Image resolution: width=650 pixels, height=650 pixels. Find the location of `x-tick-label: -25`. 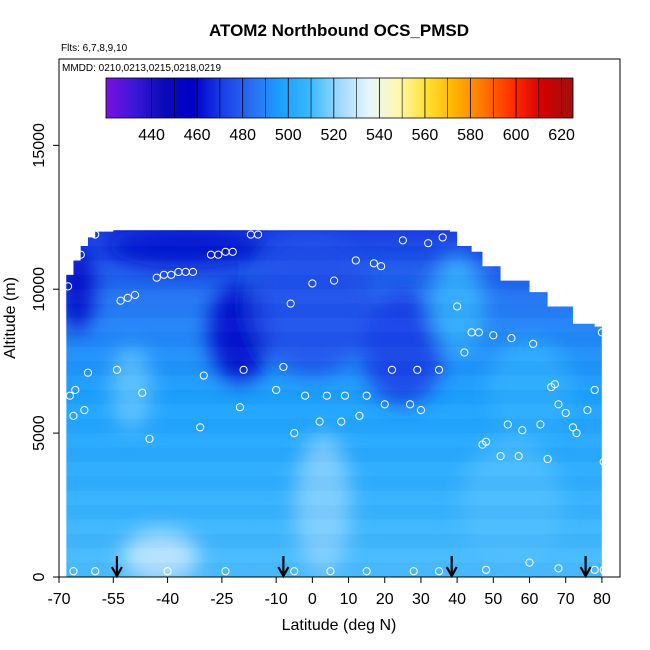

x-tick-label: -25 is located at coordinates (221, 599).